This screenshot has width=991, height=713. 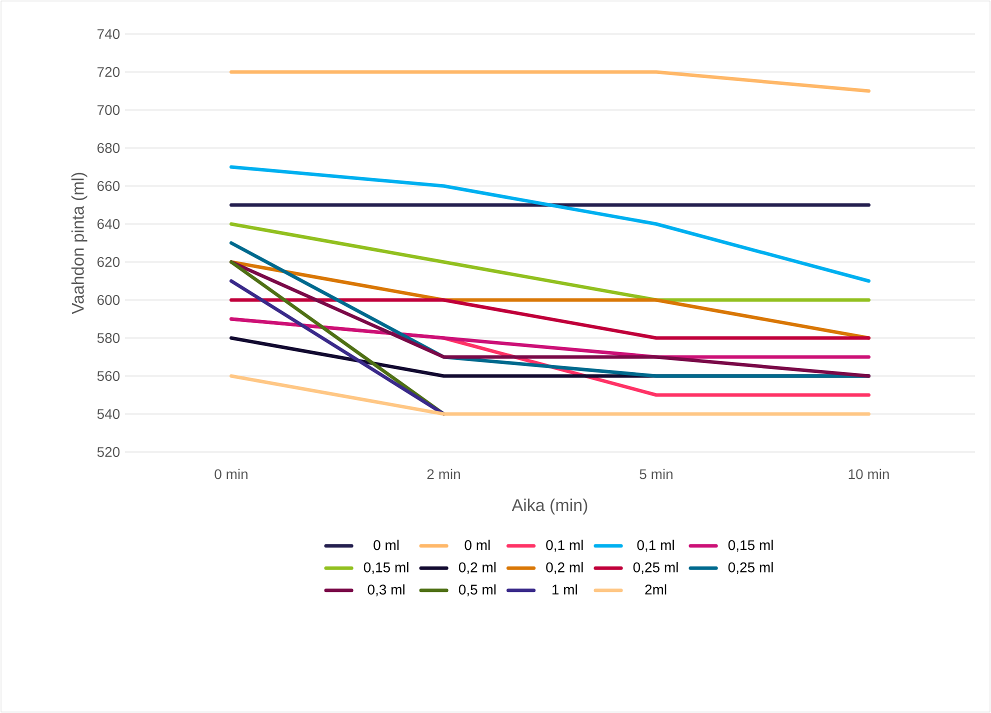 What do you see at coordinates (108, 148) in the screenshot?
I see `y-tick-label: 680` at bounding box center [108, 148].